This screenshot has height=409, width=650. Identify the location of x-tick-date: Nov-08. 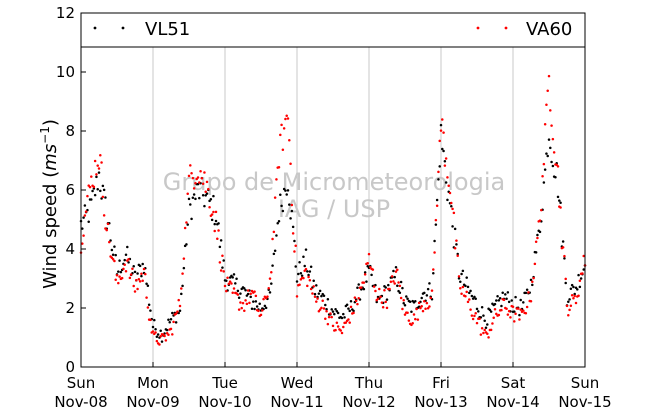
(80, 401).